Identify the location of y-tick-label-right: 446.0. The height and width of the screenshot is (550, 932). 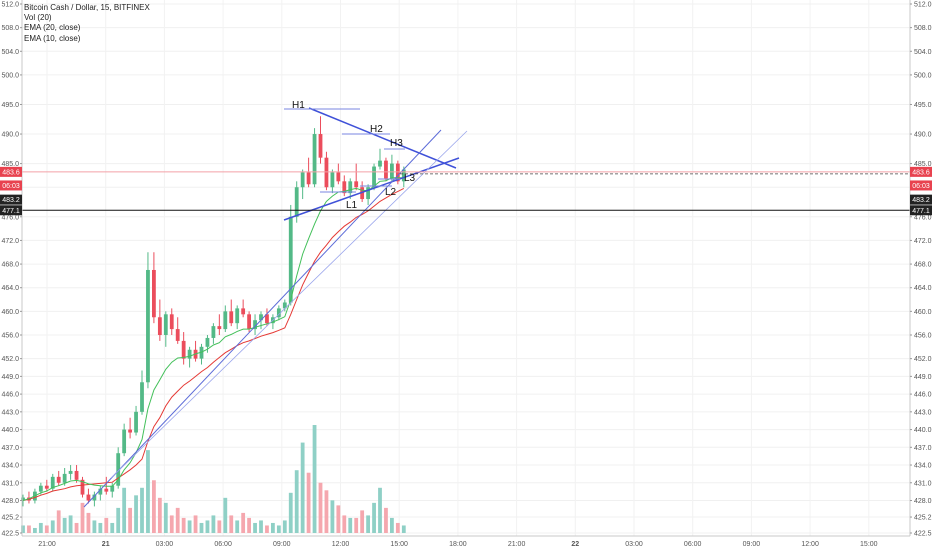
(923, 395).